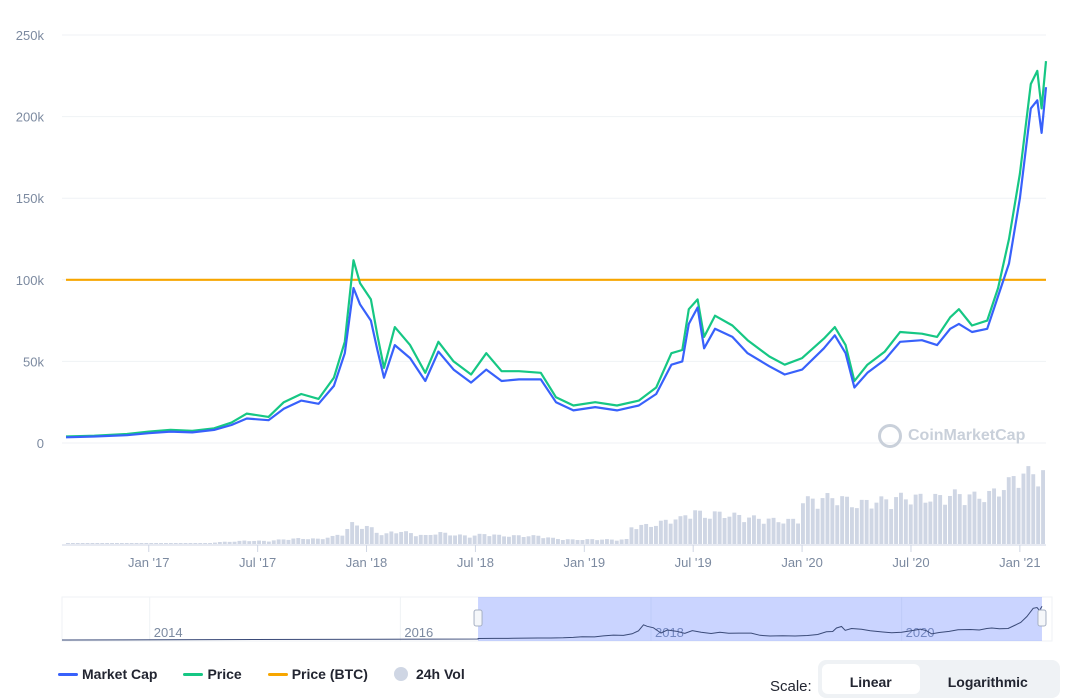 The width and height of the screenshot is (1067, 698). Describe the element at coordinates (987, 682) in the screenshot. I see `scale-logarithmic-button: Logarithmic` at that location.